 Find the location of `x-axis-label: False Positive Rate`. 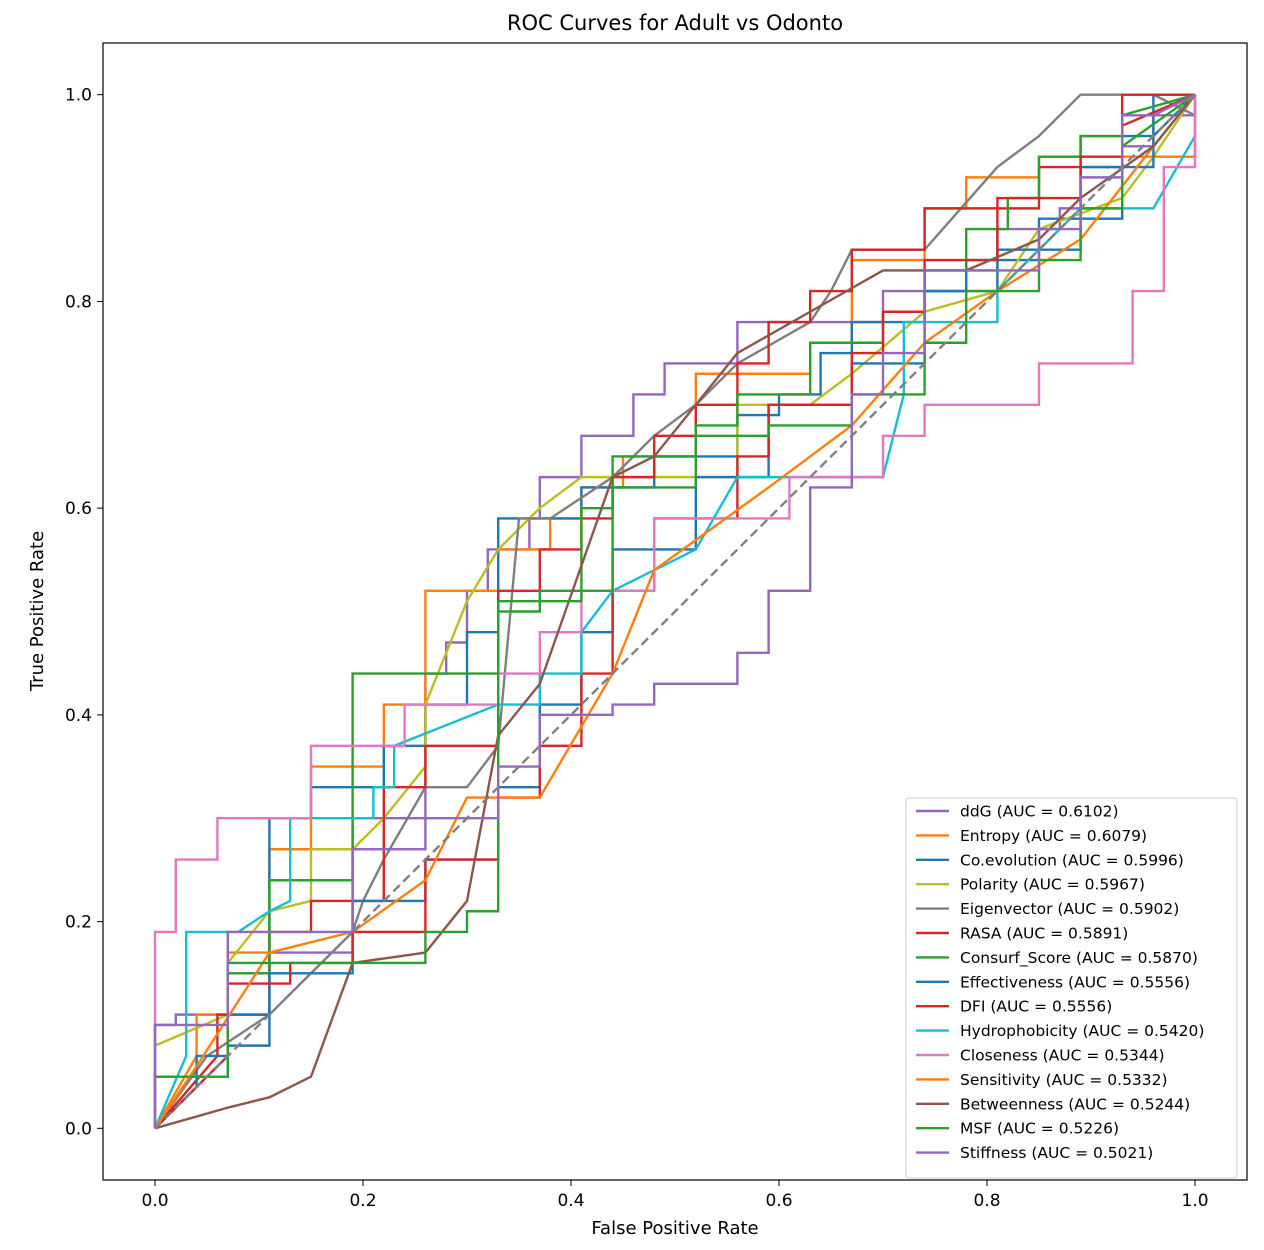

x-axis-label: False Positive Rate is located at coordinates (674, 1228).